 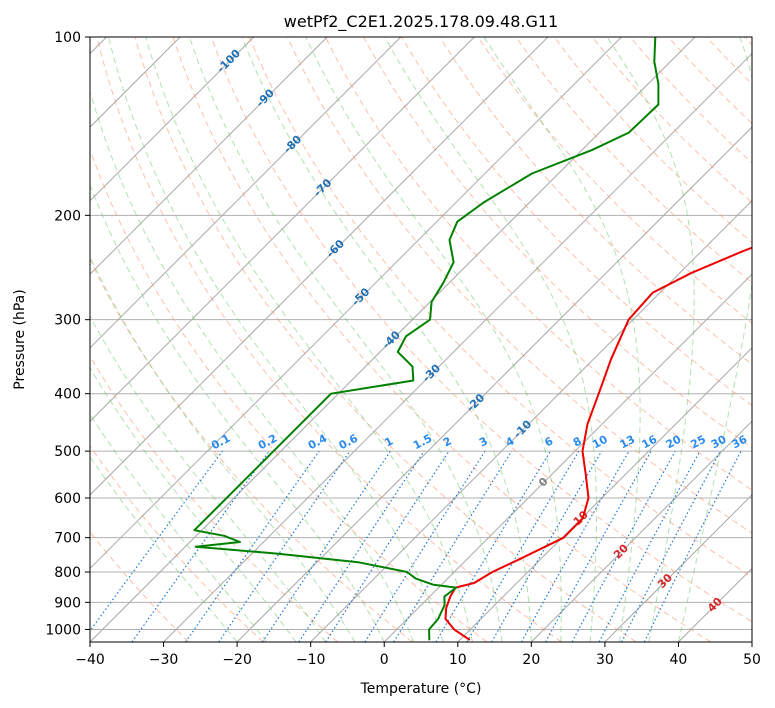 What do you see at coordinates (421, 689) in the screenshot?
I see `x-axis-label: Temperature (°C)` at bounding box center [421, 689].